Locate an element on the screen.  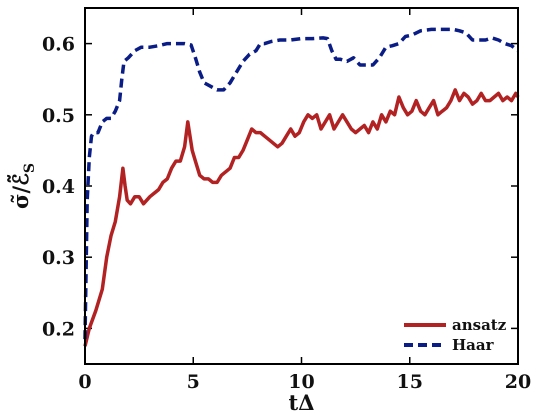
legend: ansatz Haar is located at coordinates (455, 335).